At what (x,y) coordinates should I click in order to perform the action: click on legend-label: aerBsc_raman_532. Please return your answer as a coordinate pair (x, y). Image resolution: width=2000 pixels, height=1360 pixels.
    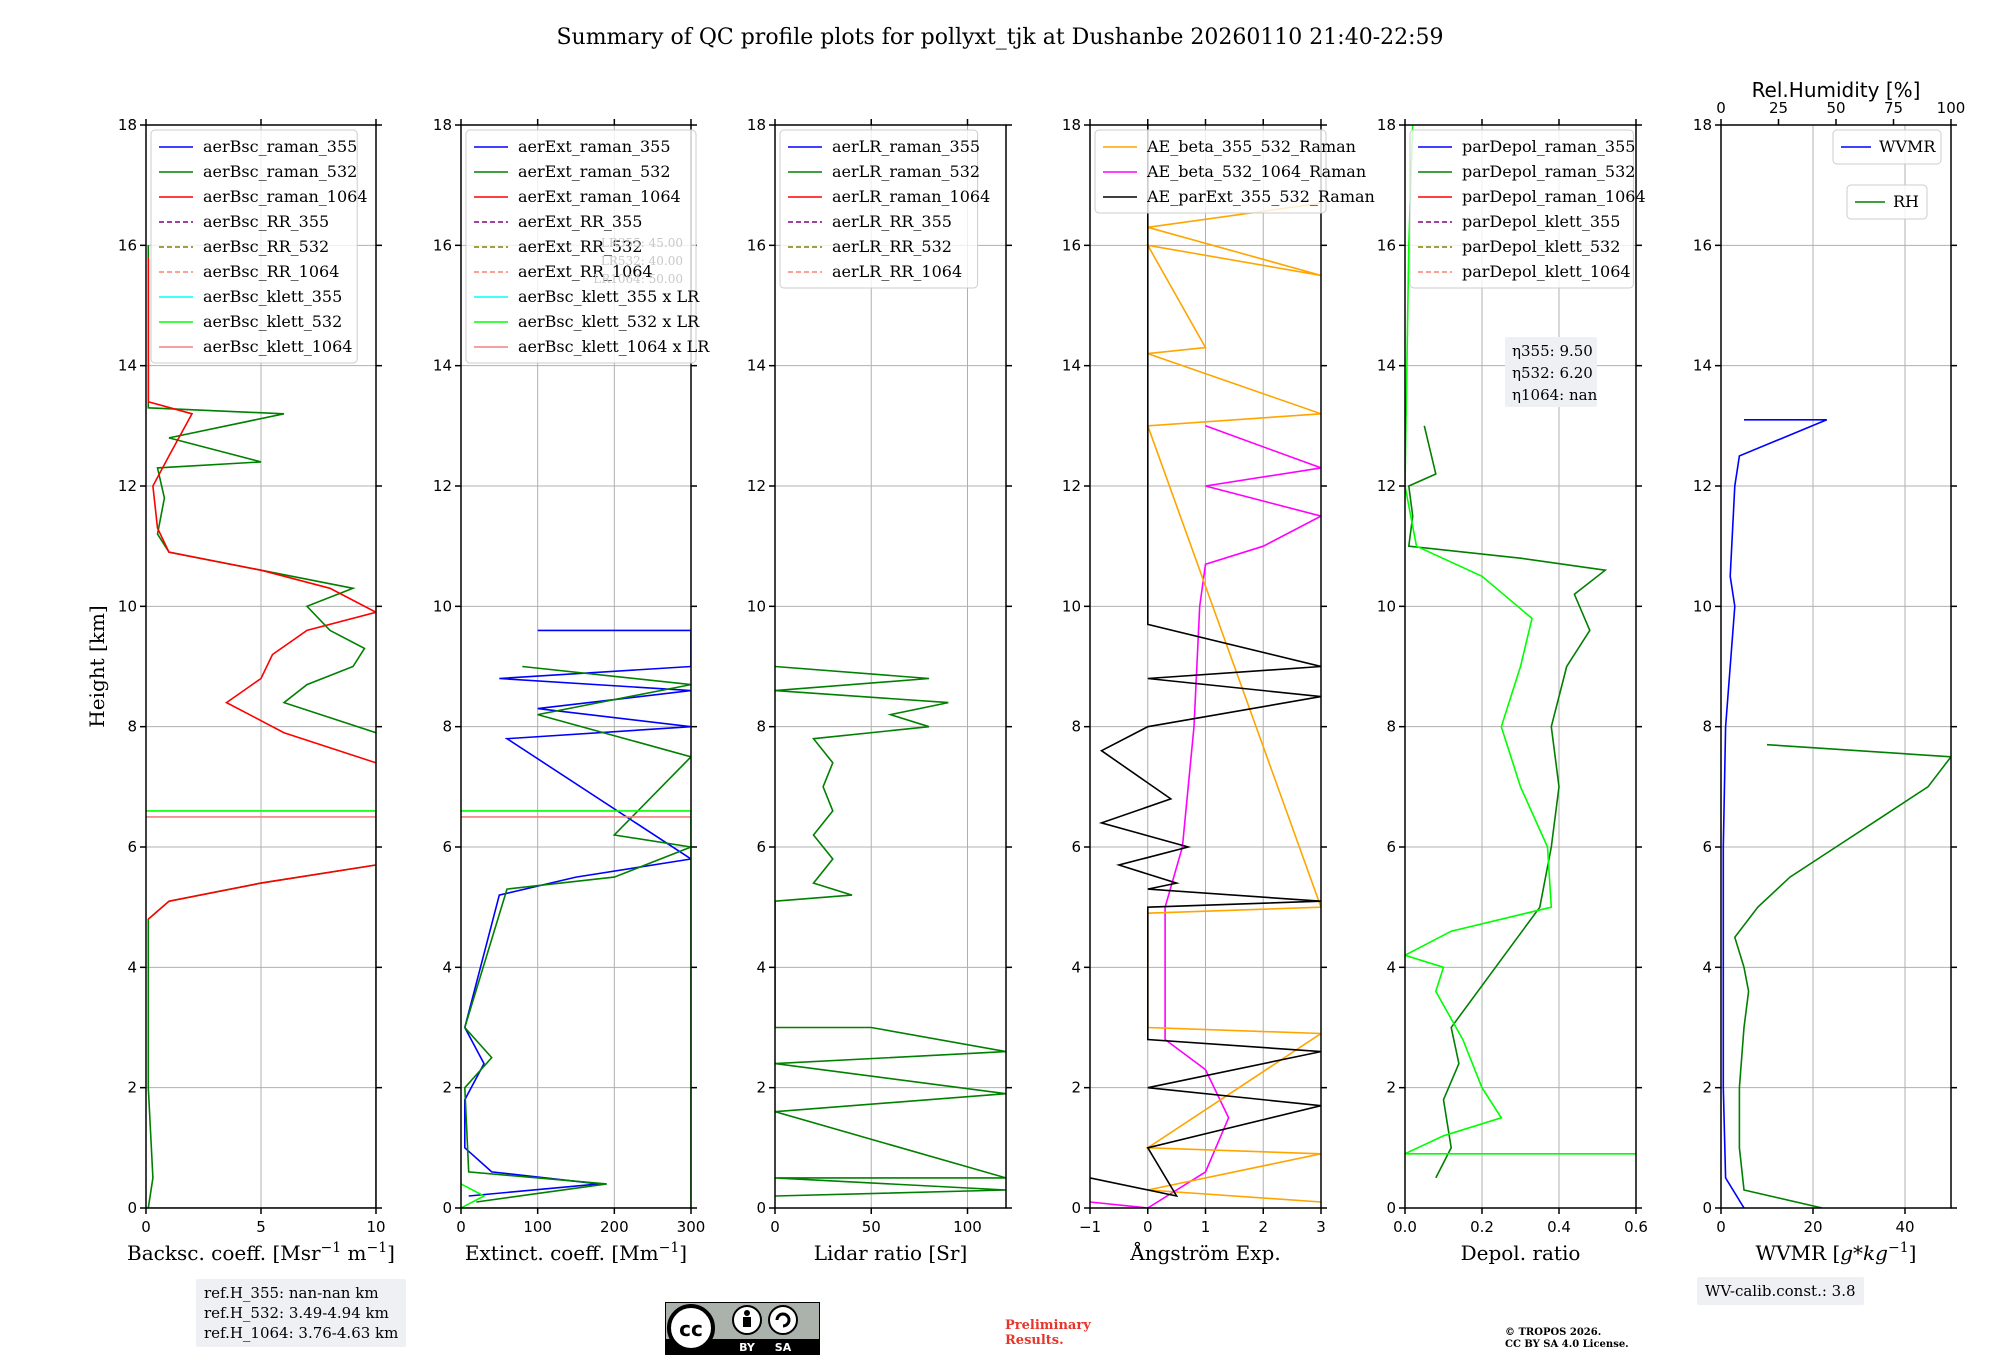
    Looking at the image, I should click on (280, 171).